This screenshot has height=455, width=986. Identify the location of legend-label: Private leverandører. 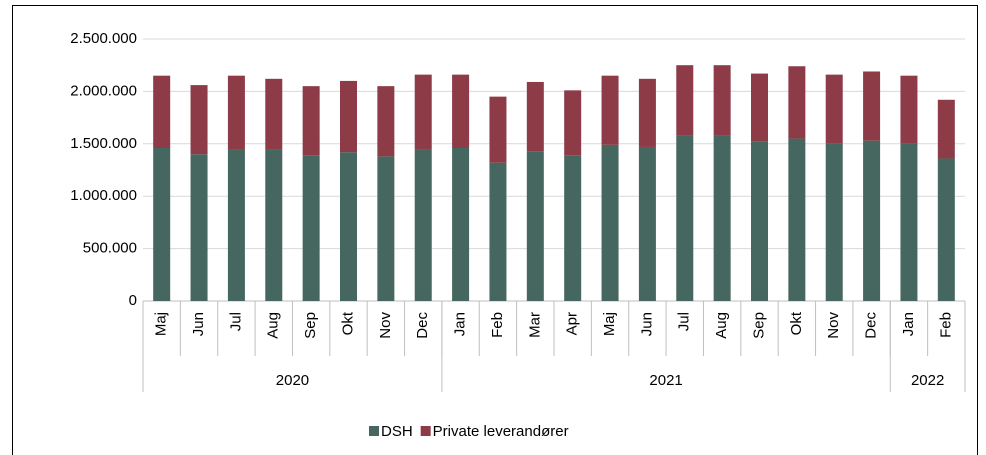
(501, 431).